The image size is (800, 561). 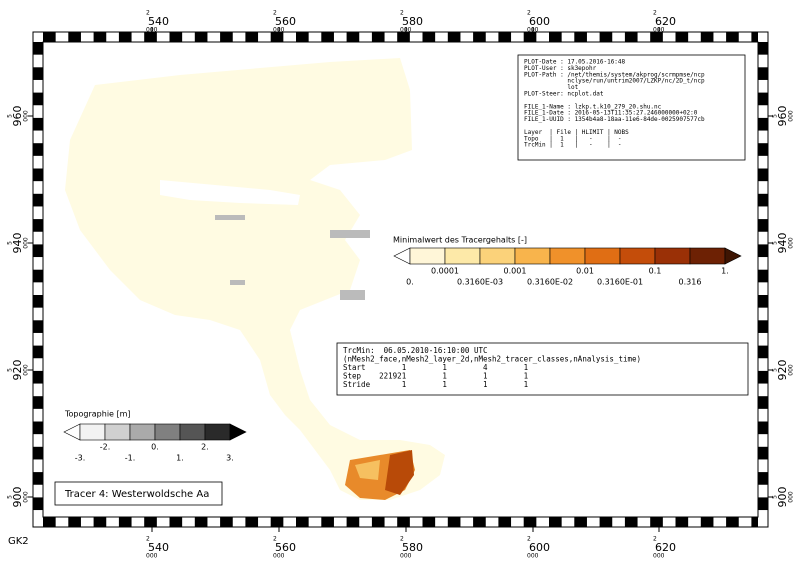 What do you see at coordinates (399, 472) in the screenshot?
I see `tracer-peak` at bounding box center [399, 472].